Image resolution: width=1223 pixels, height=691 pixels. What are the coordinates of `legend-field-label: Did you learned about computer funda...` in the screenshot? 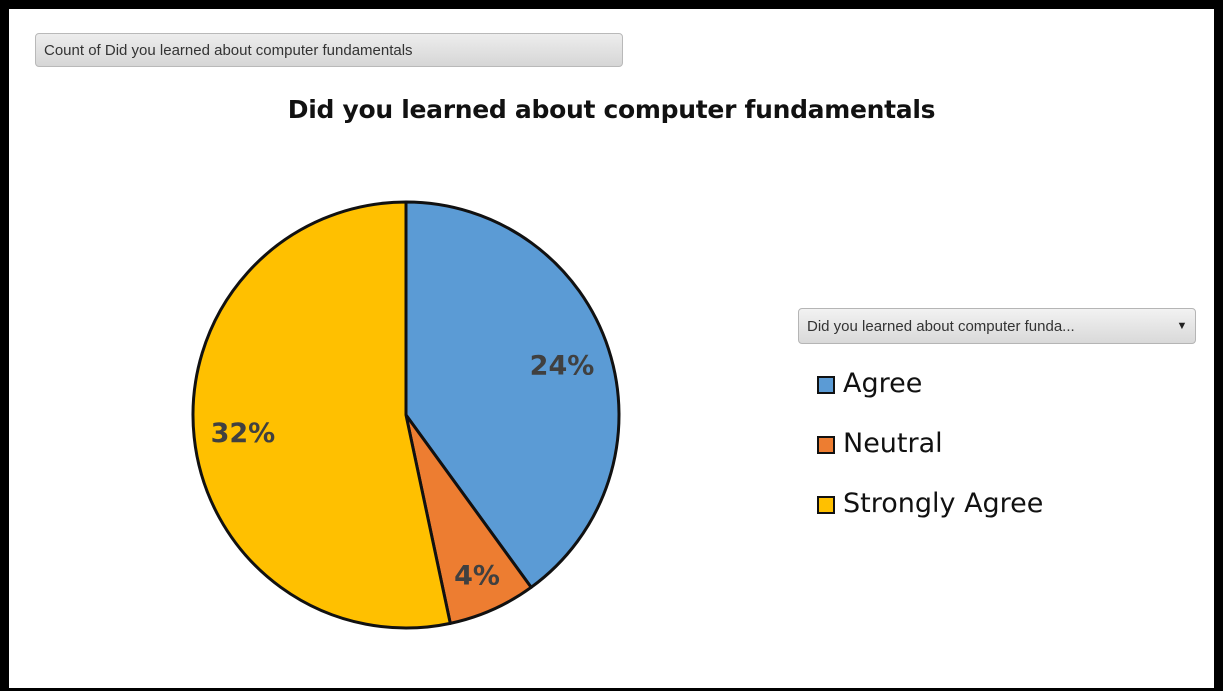 It's located at (941, 326).